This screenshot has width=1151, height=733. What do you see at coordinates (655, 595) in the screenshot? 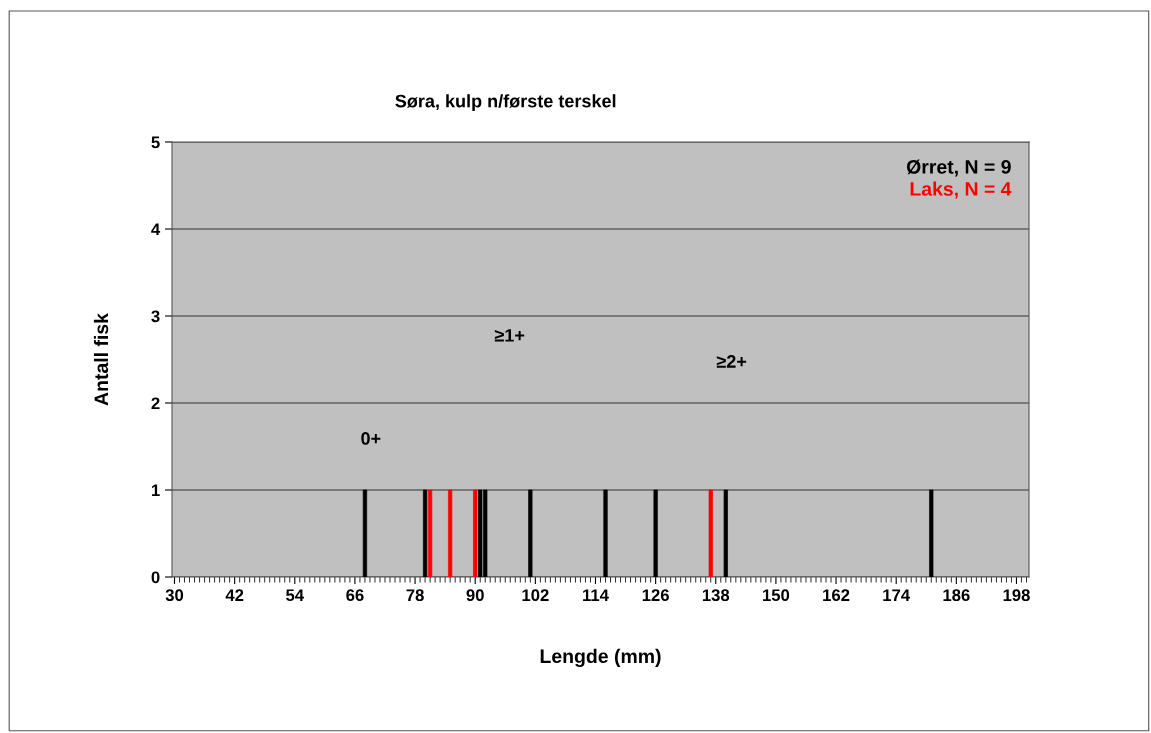
I see `x-tick-label: 126` at bounding box center [655, 595].